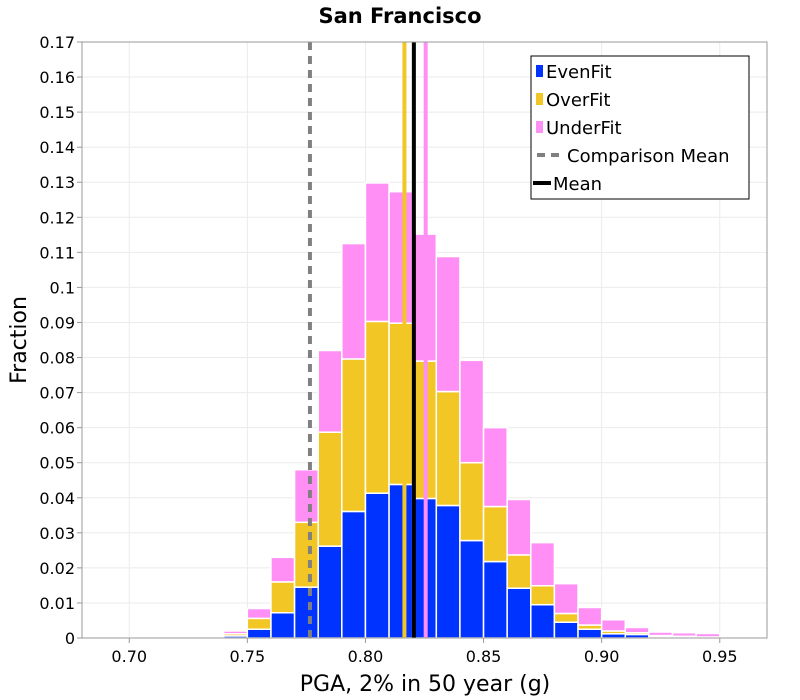 The image size is (800, 700). I want to click on y-tick-label: 0.16, so click(57, 77).